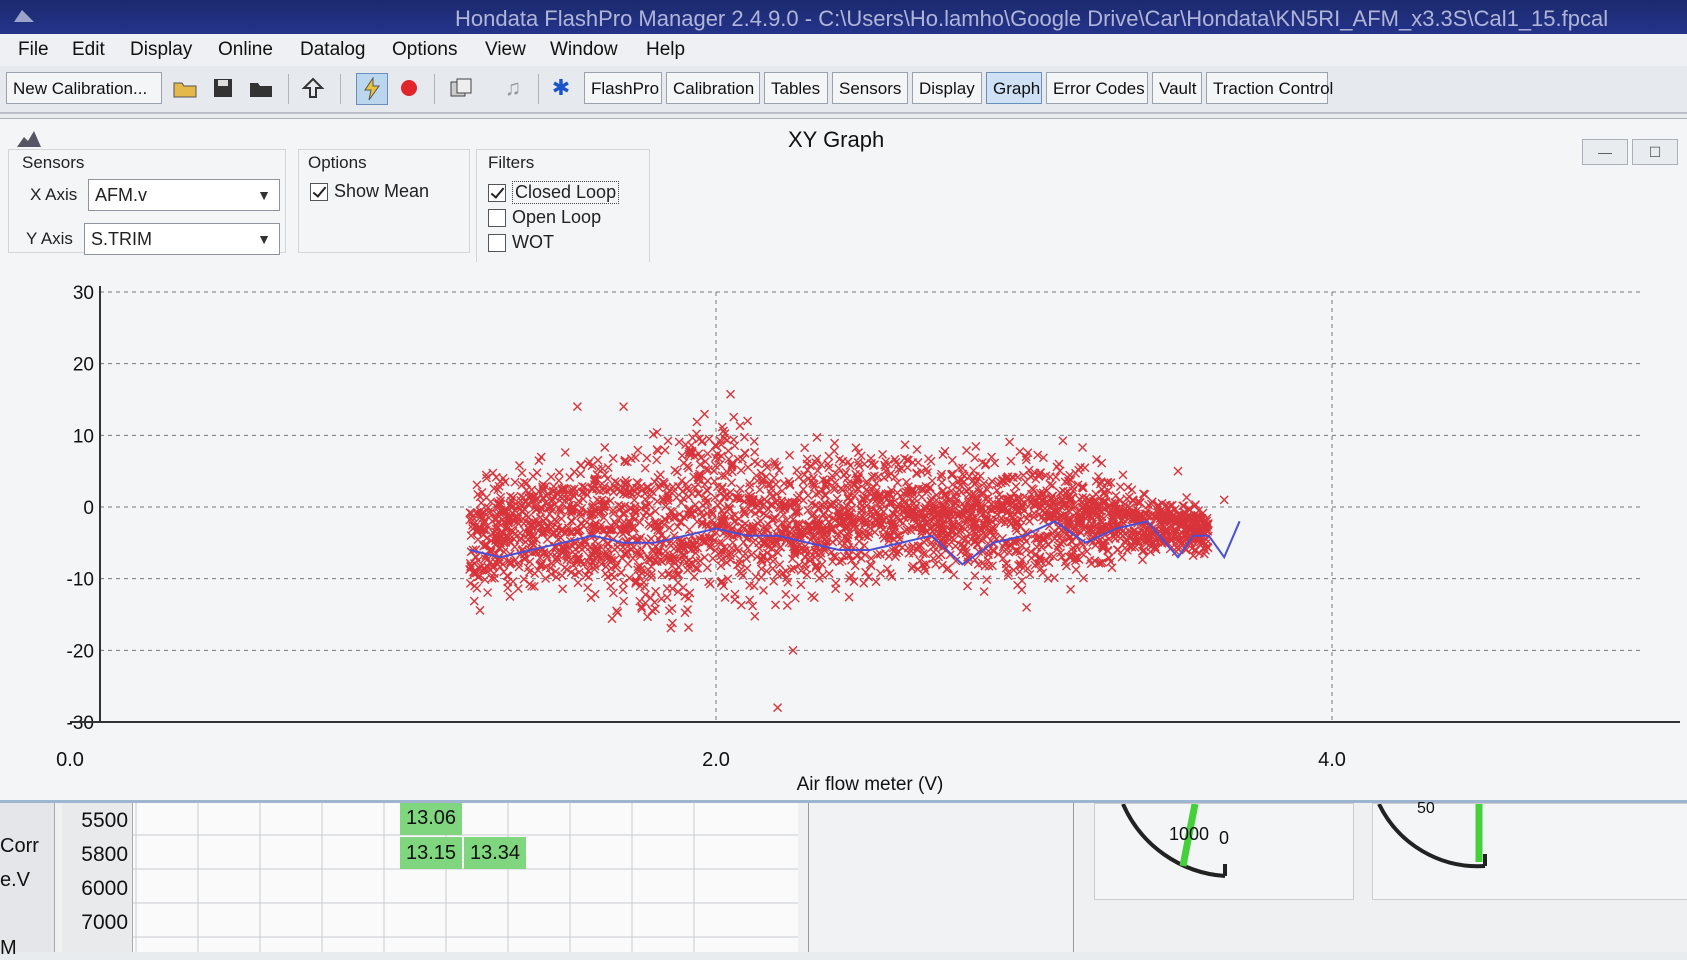 This screenshot has width=1687, height=960. What do you see at coordinates (796, 88) in the screenshot?
I see `tab-tables: Tables` at bounding box center [796, 88].